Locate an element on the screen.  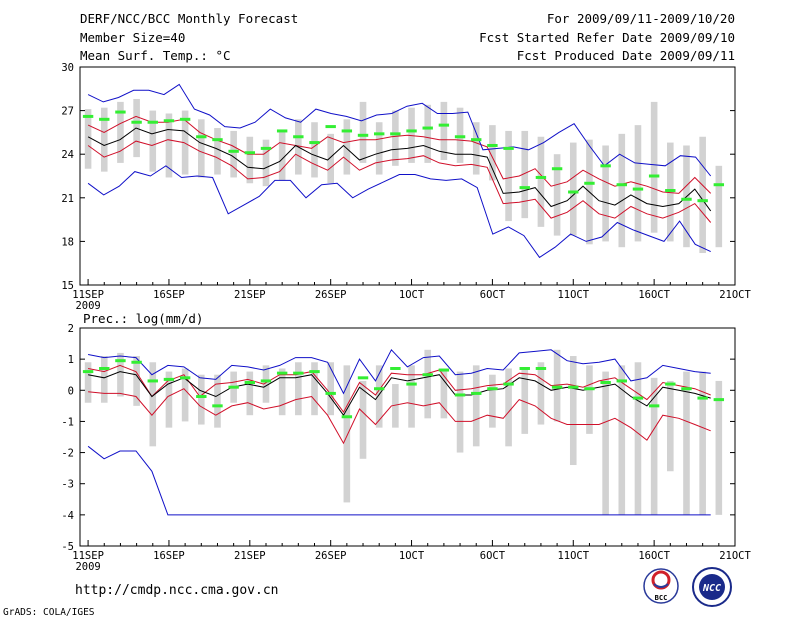
temp-ytick-label-3: 24 is located at coordinates (67, 155).